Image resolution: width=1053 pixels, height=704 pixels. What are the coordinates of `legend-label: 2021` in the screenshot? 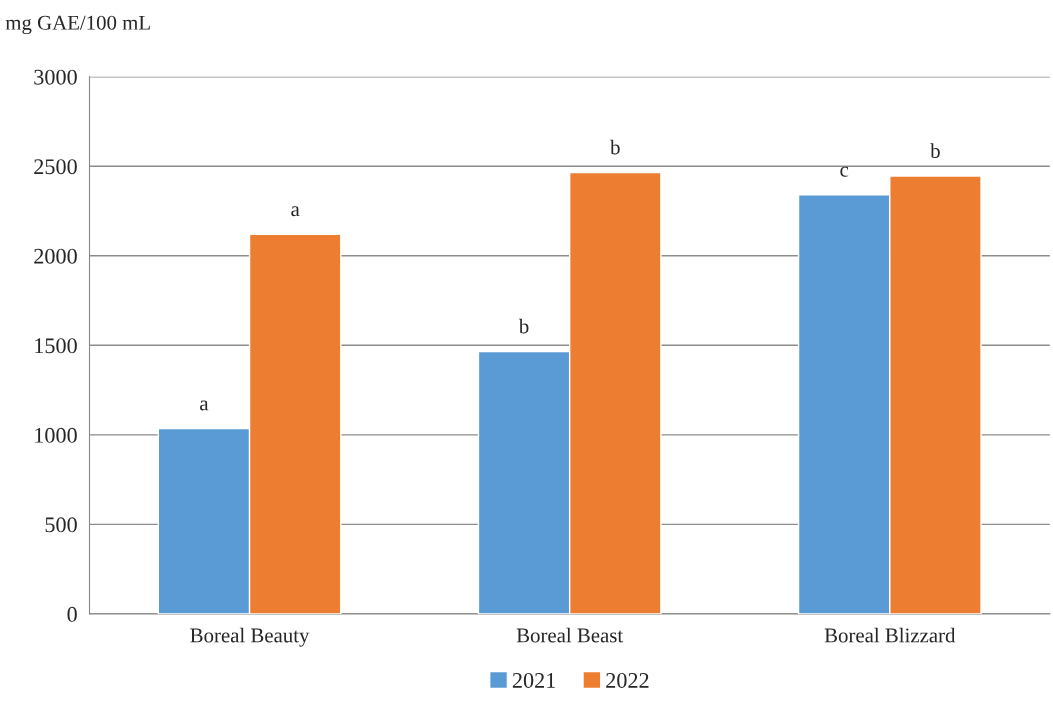 It's located at (534, 680).